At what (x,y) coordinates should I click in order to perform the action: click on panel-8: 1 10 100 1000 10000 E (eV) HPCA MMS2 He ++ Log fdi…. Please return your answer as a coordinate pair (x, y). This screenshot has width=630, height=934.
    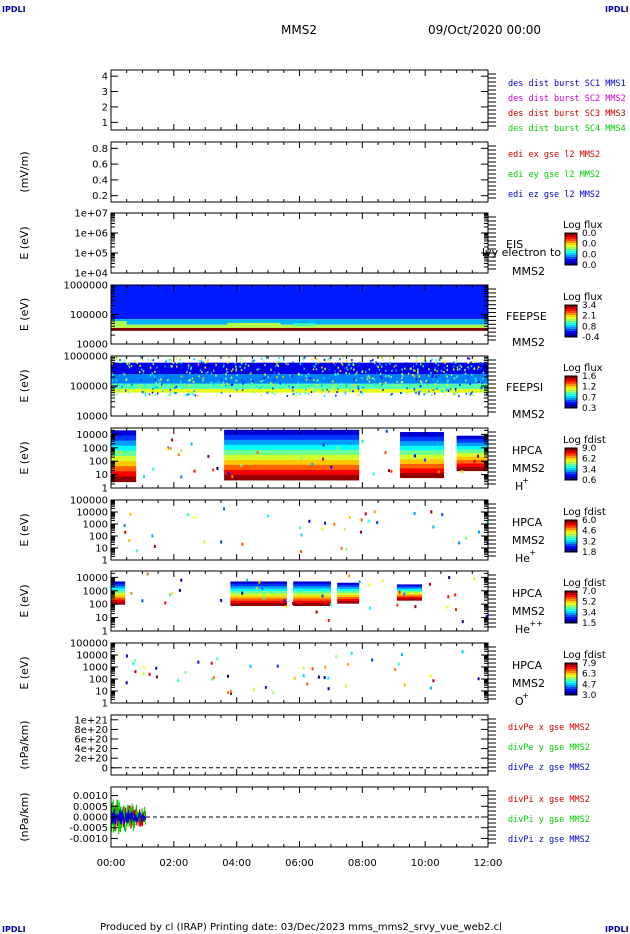
    Looking at the image, I should click on (312, 604).